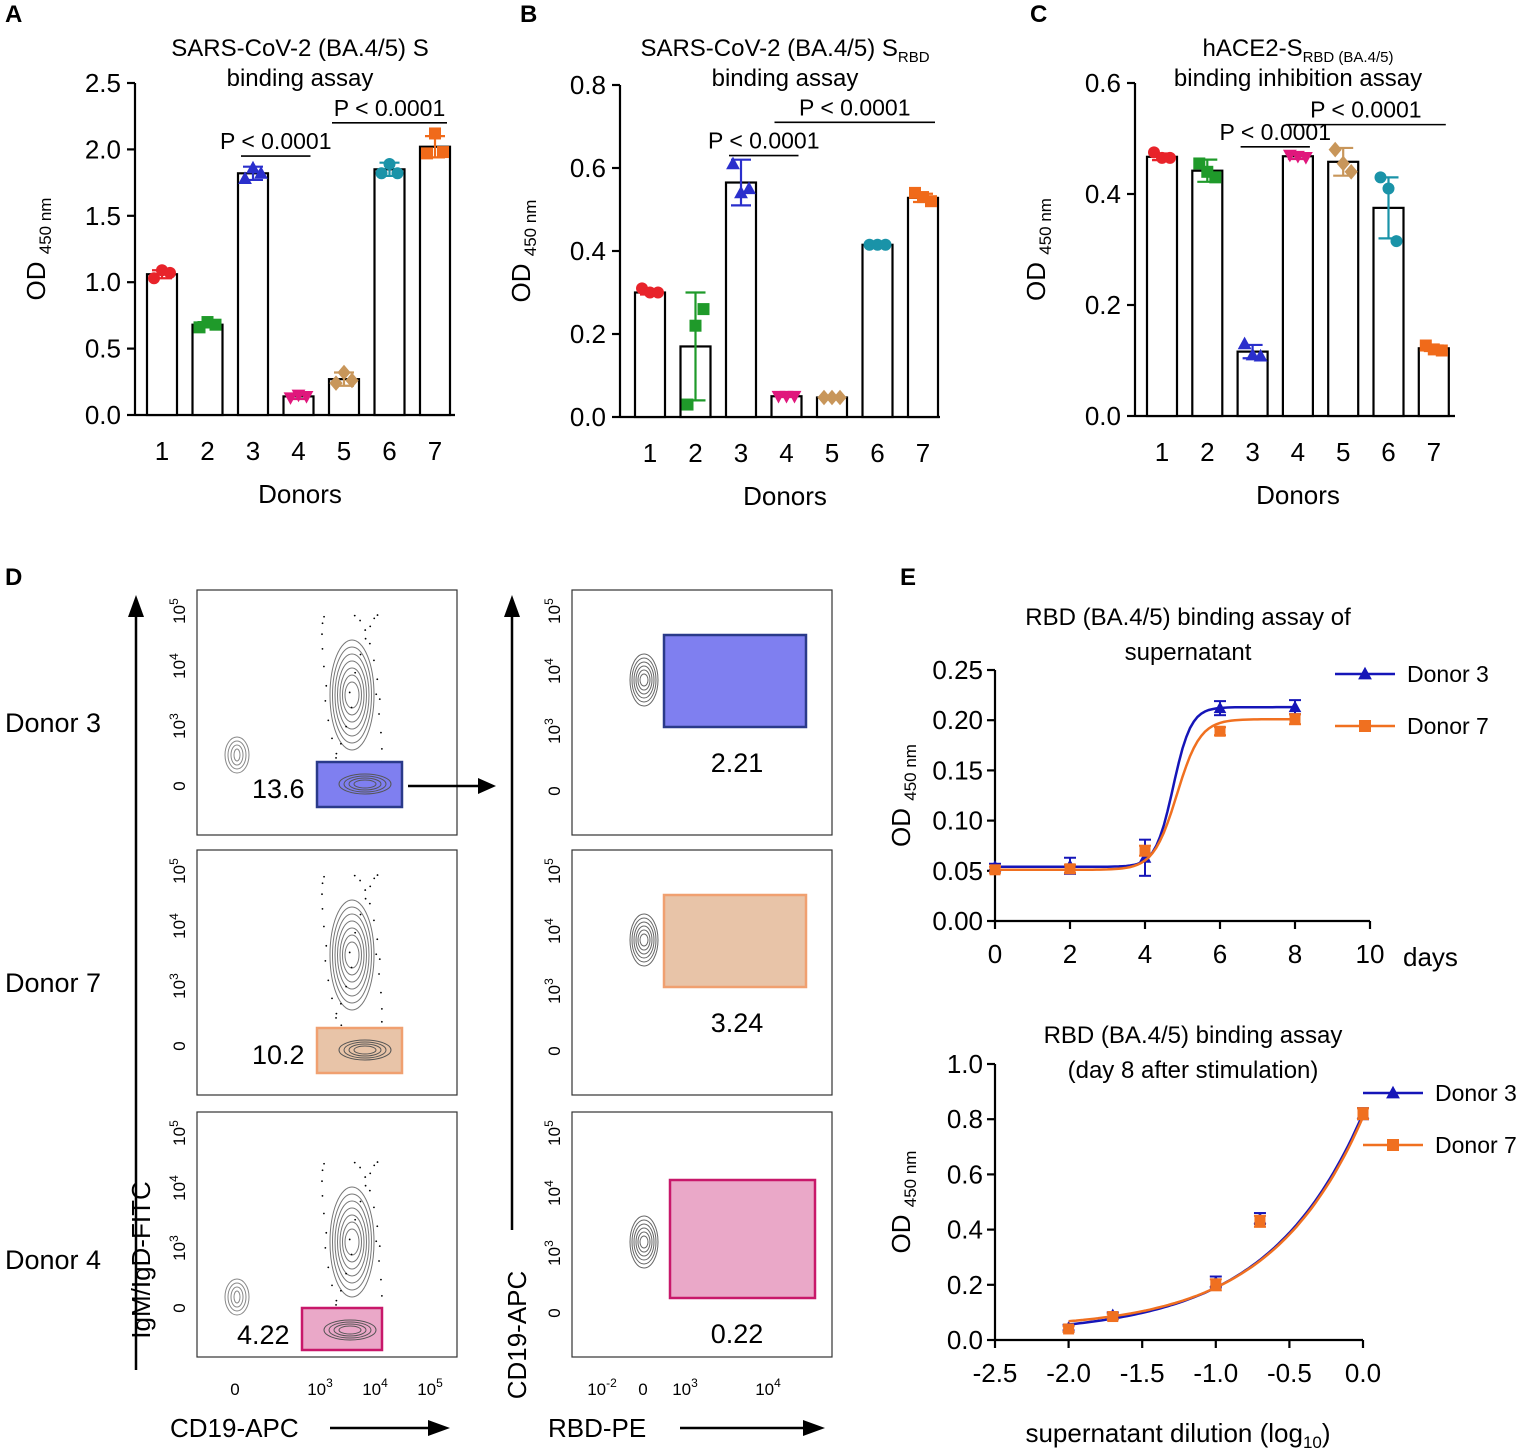 The width and height of the screenshot is (1535, 1455). I want to click on y-tick-label: 0.10, so click(957, 821).